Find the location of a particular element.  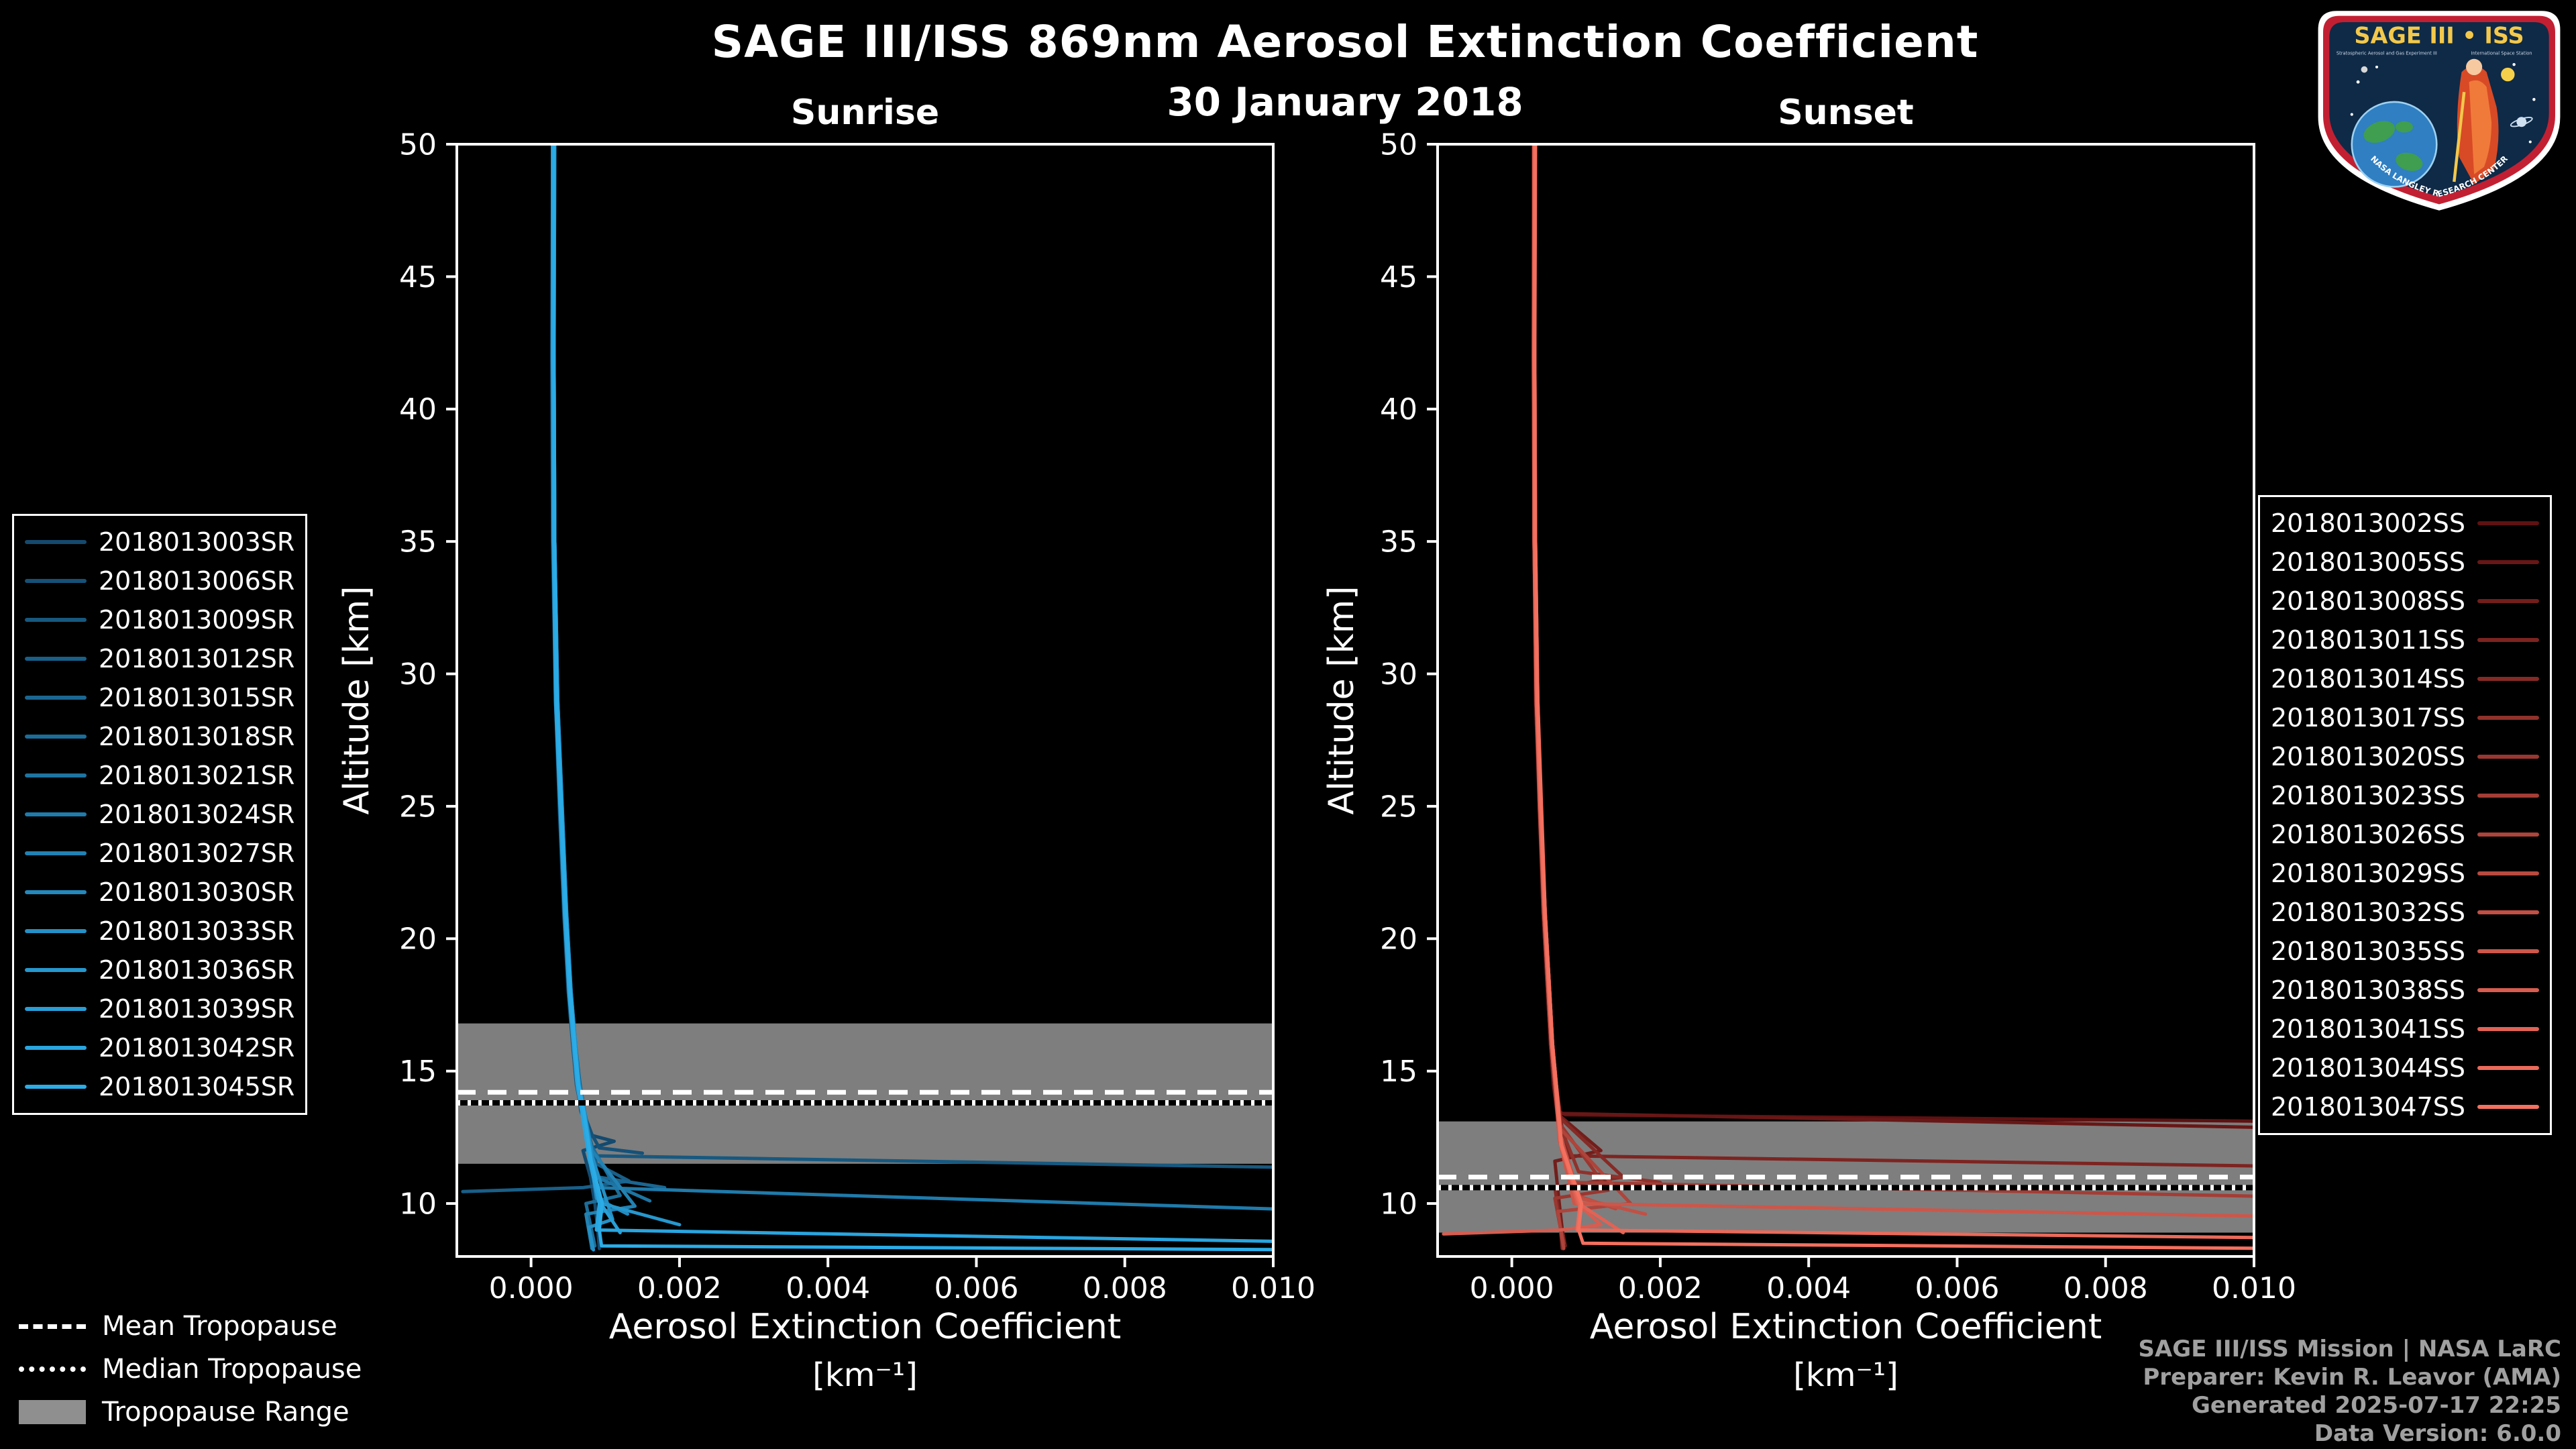

ringed-planet-icon is located at coordinates (2521, 122).